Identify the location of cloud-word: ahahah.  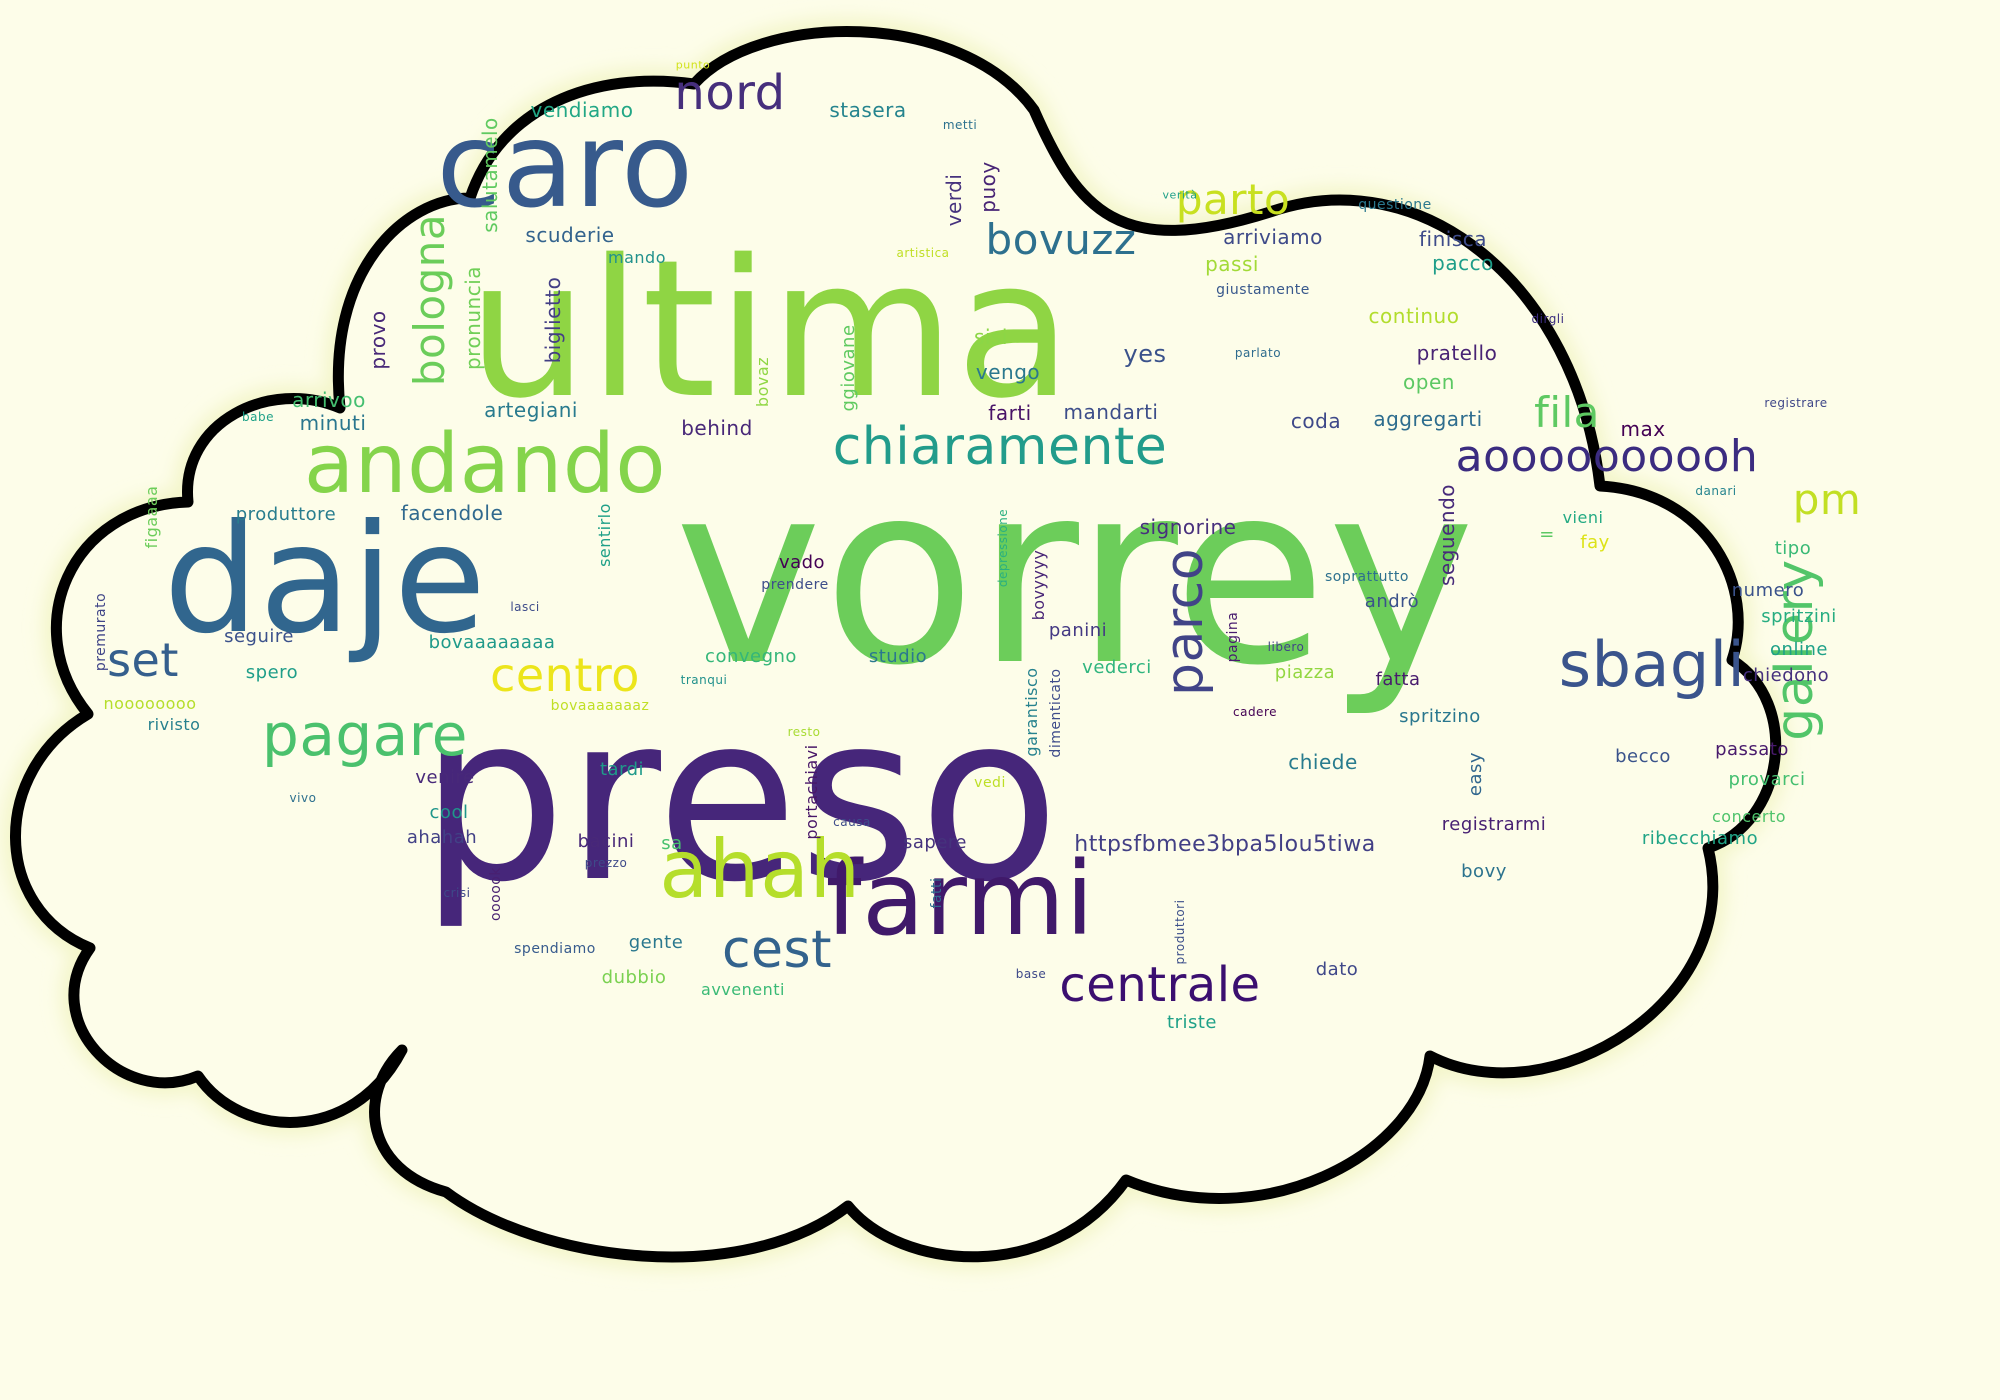
(442, 837).